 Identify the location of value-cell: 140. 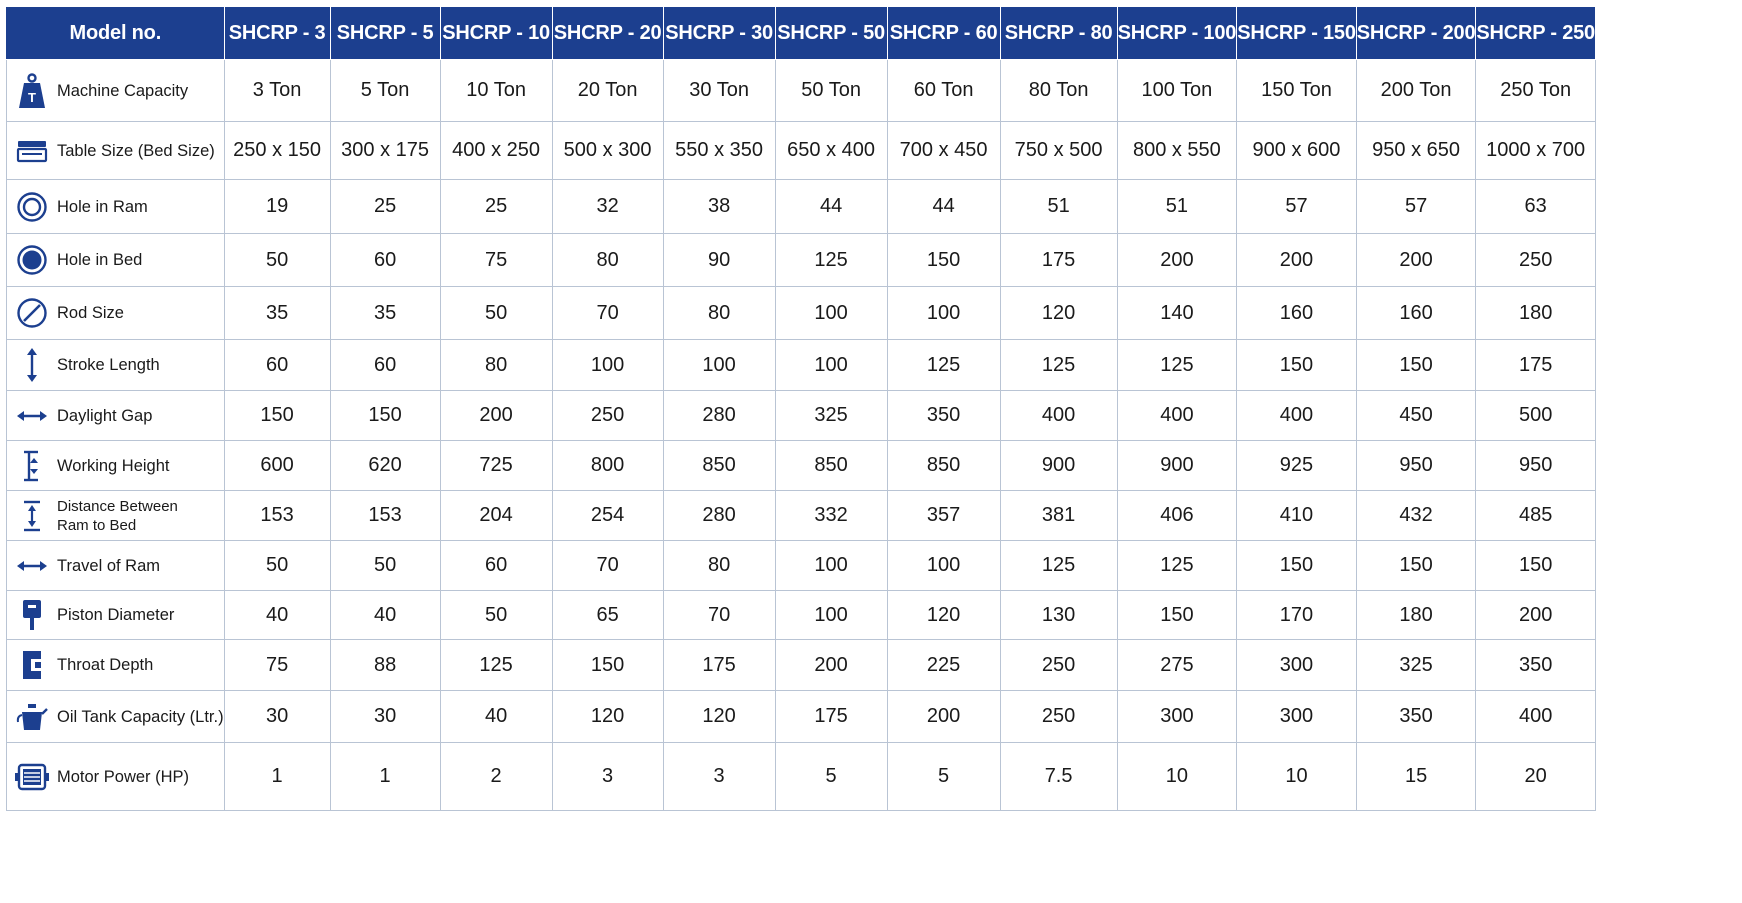
(1177, 313).